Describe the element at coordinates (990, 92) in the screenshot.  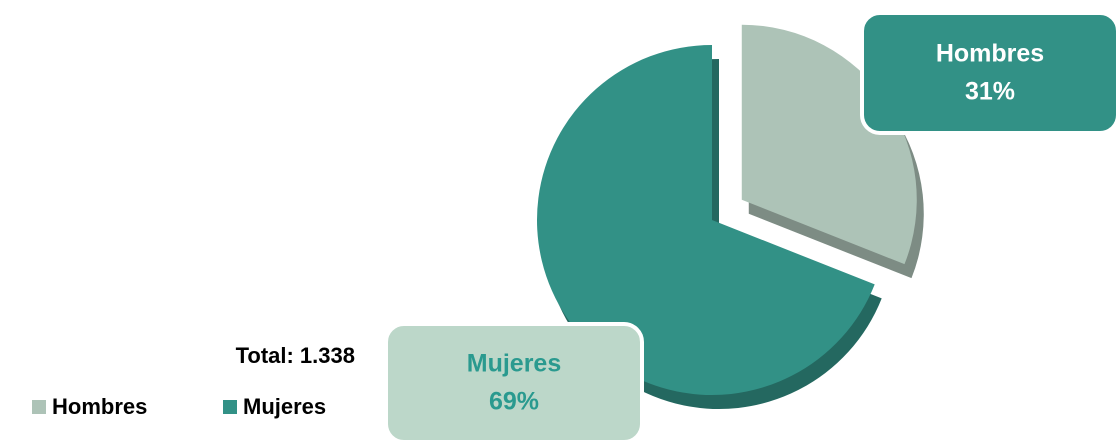
I see `callout-value: 31%` at that location.